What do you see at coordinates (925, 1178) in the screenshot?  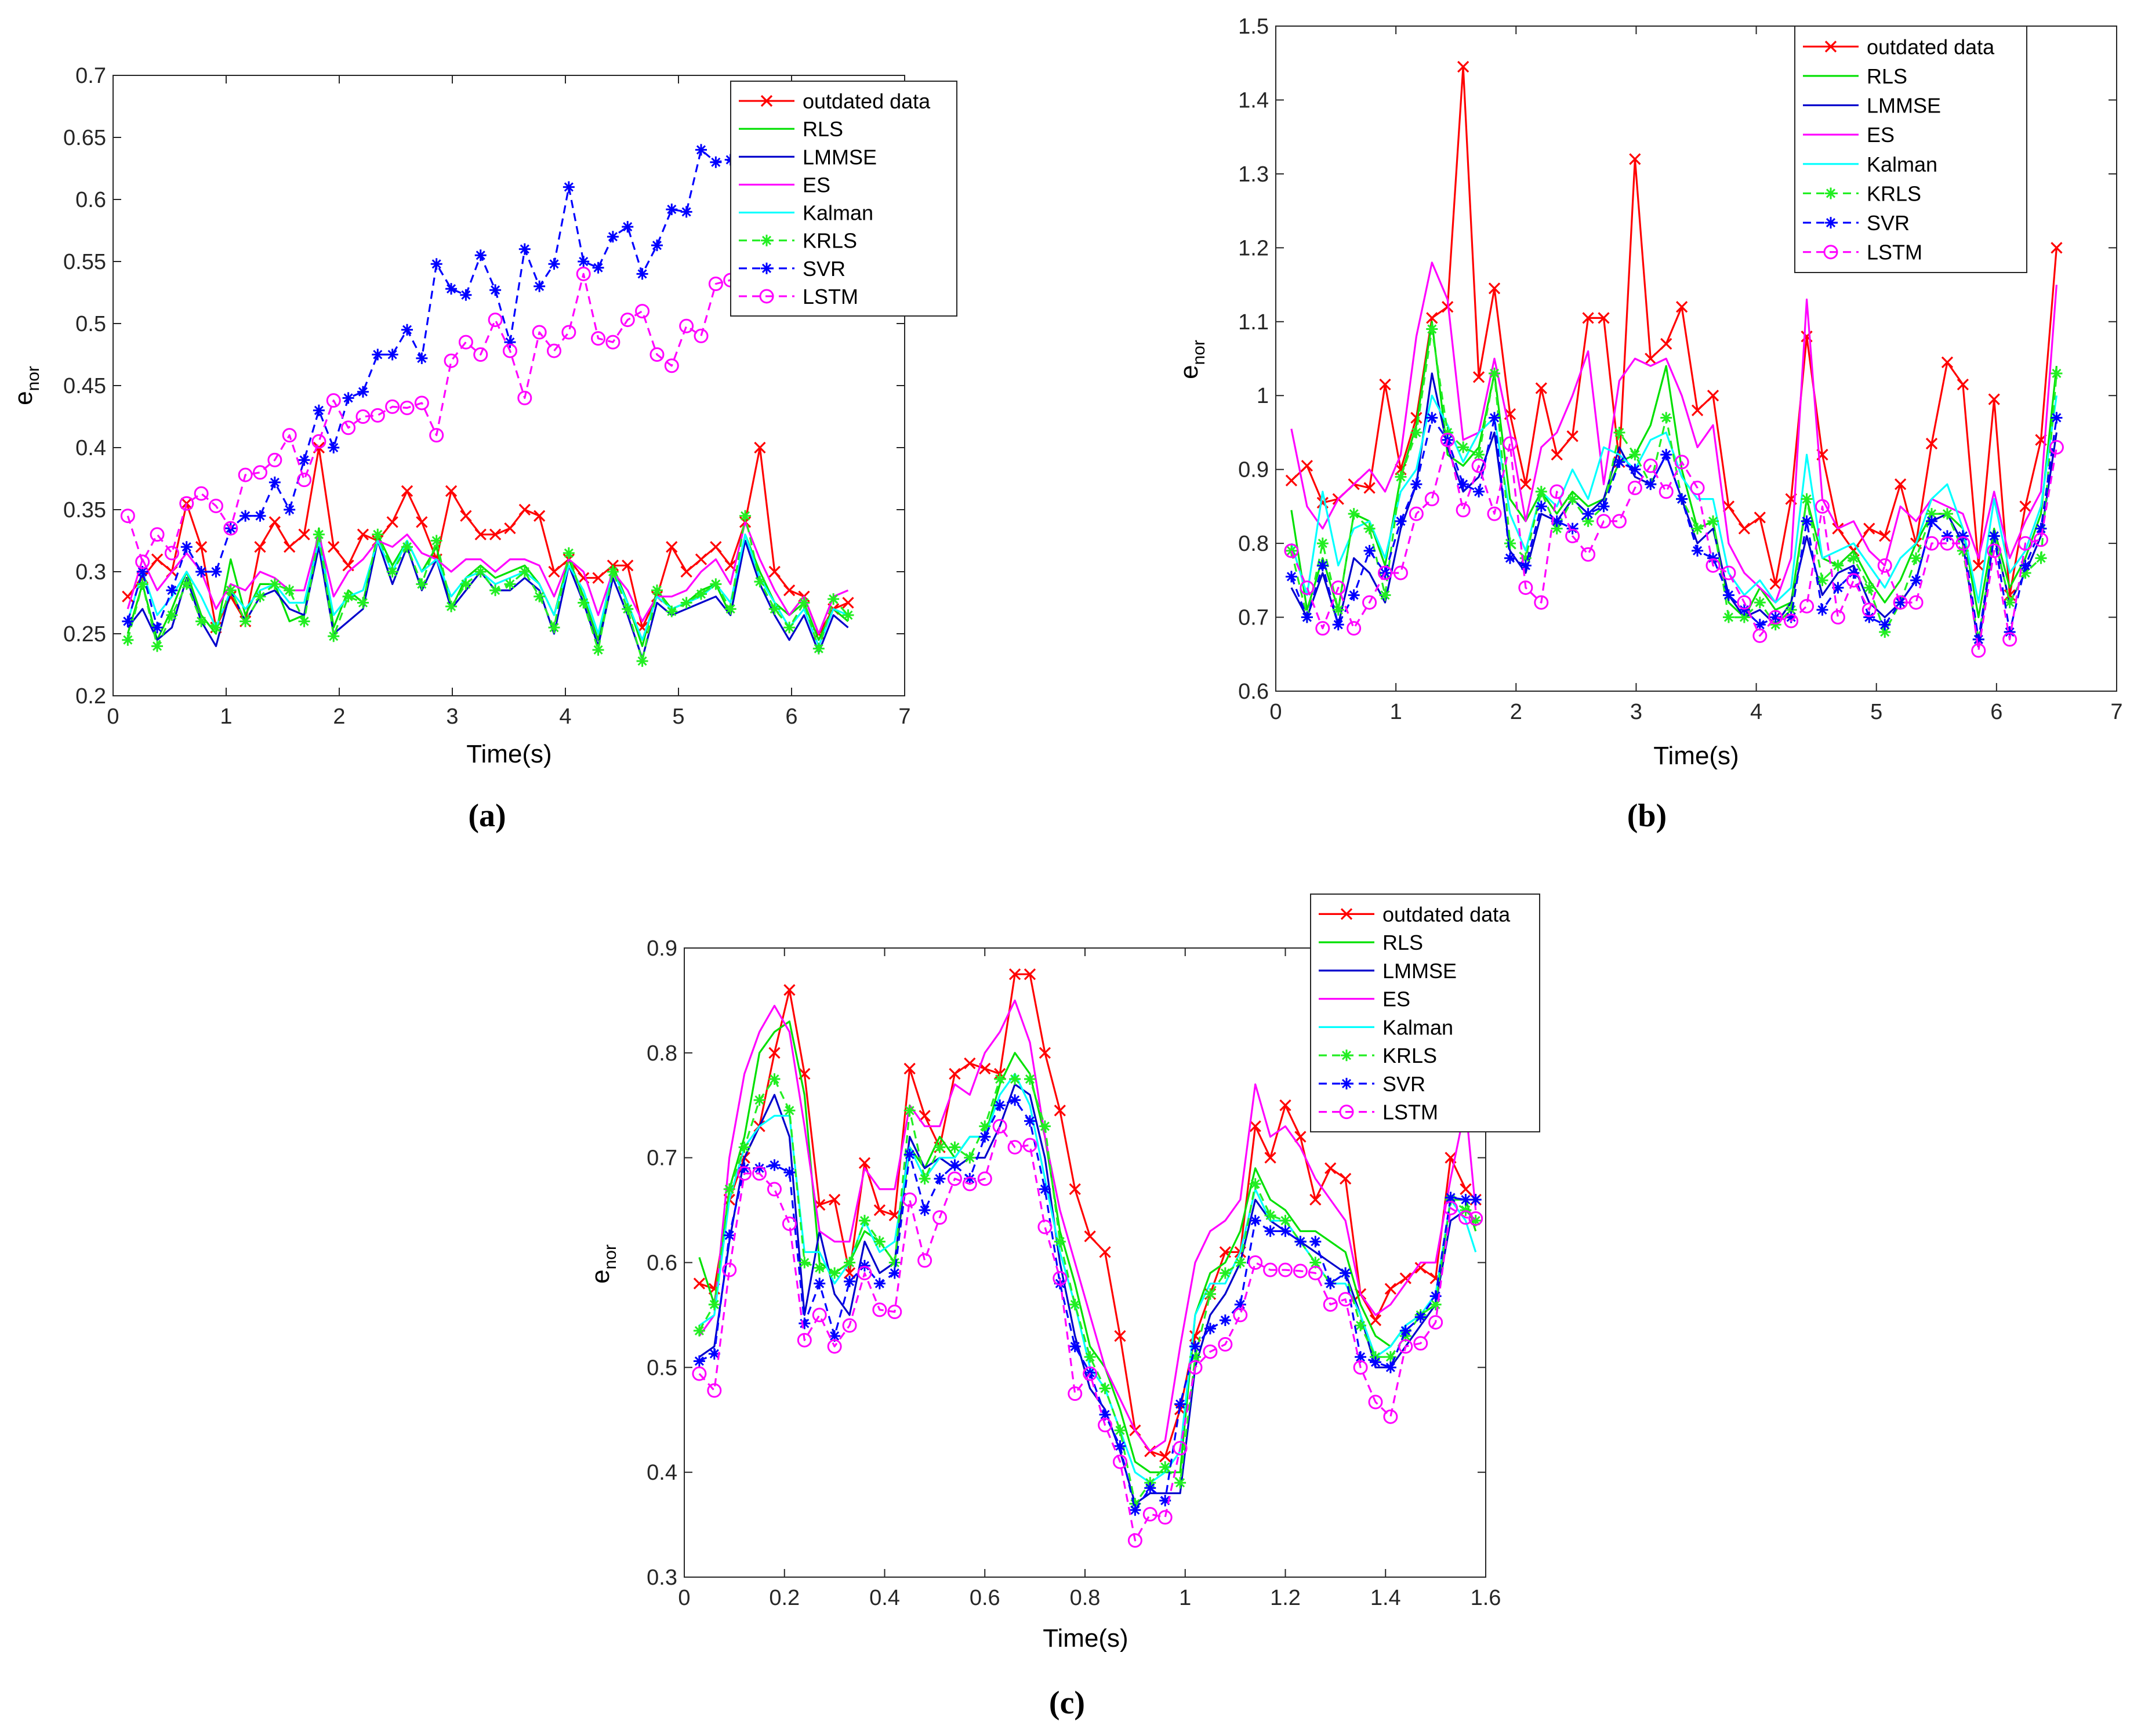 I see `panel-c-series-krls-point` at bounding box center [925, 1178].